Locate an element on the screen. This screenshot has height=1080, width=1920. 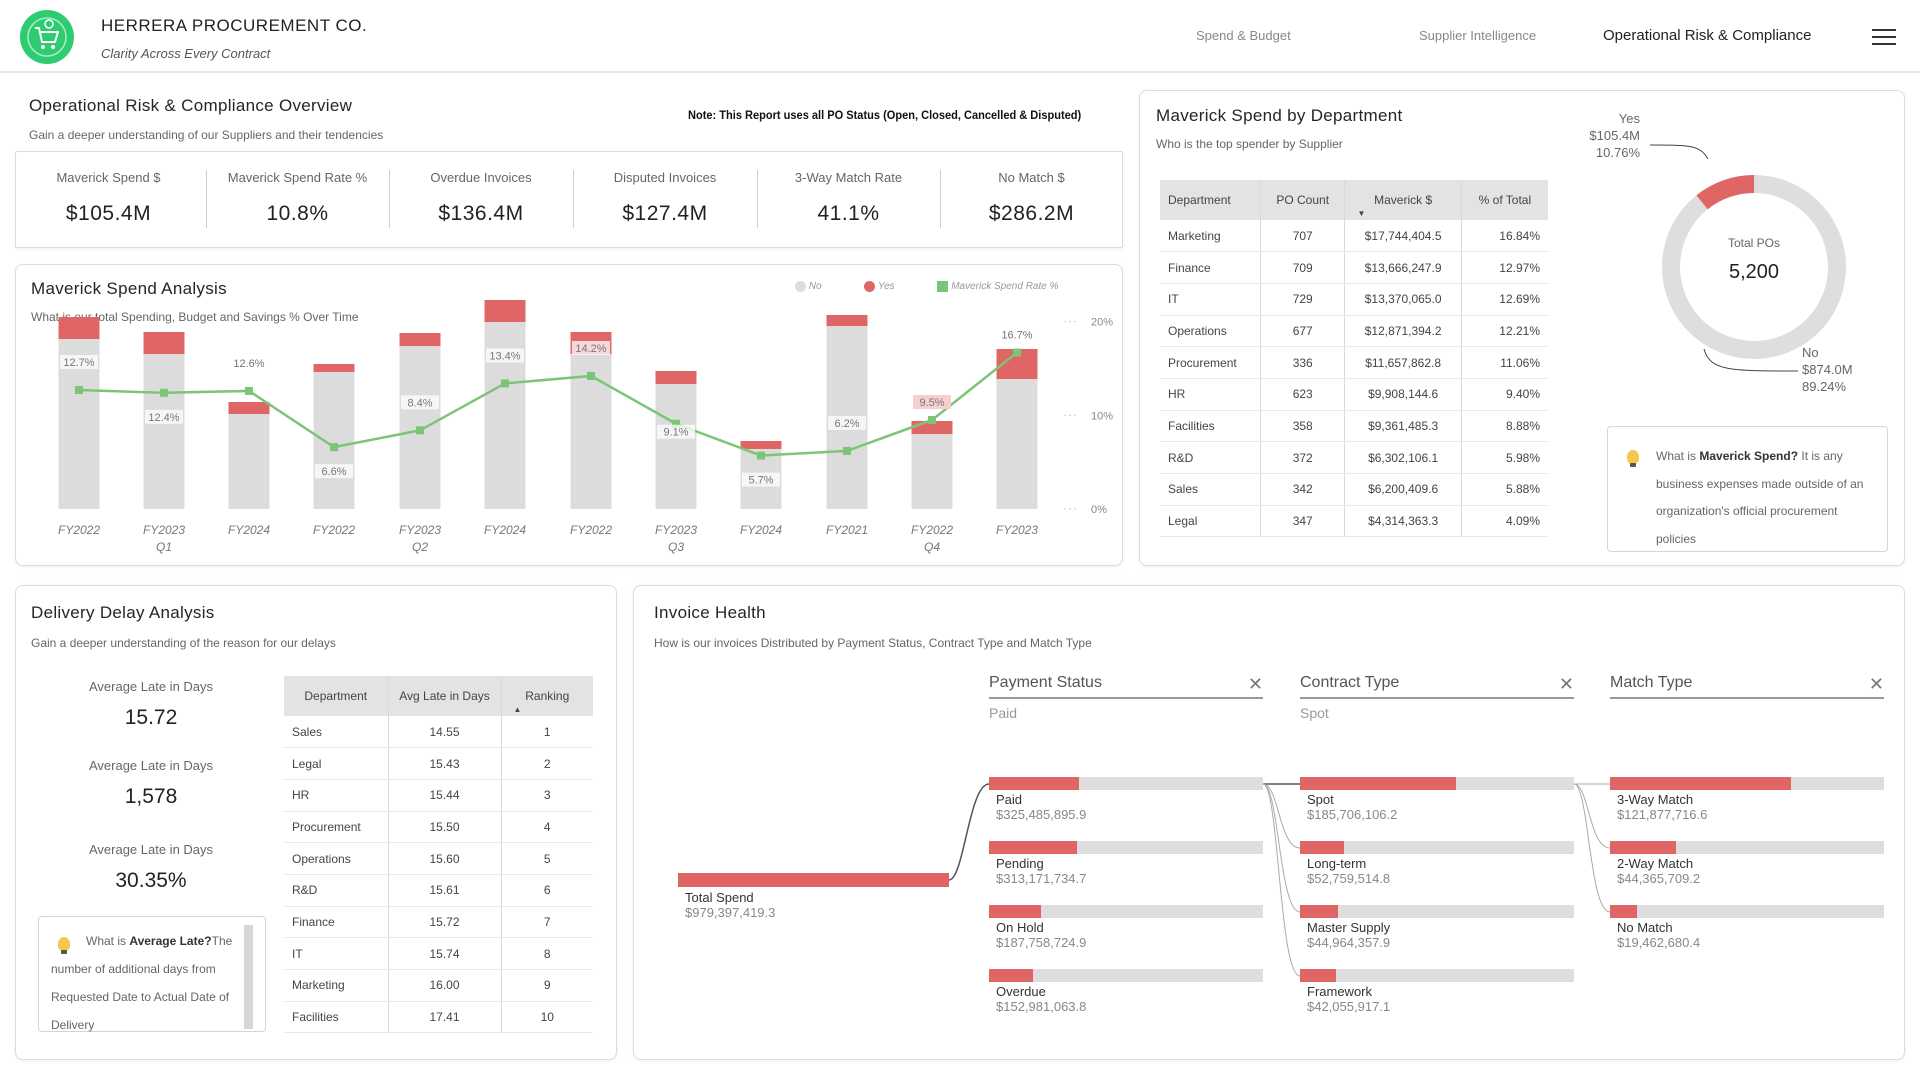
node-label: Framework is located at coordinates (1340, 991).